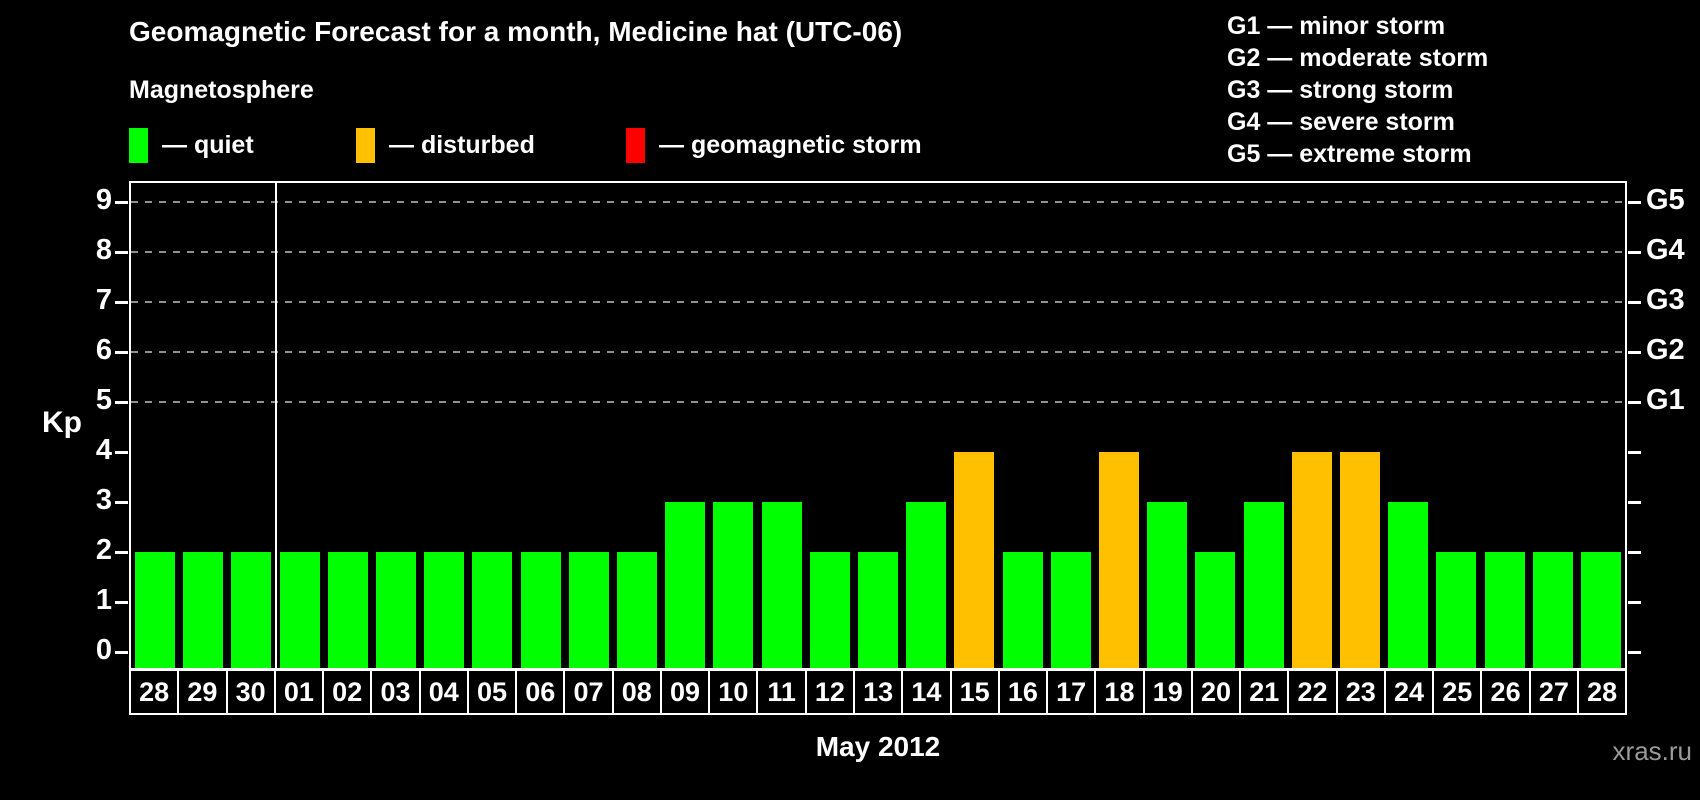 This screenshot has height=800, width=1700. Describe the element at coordinates (250, 692) in the screenshot. I see `day-cell-30: 30` at that location.